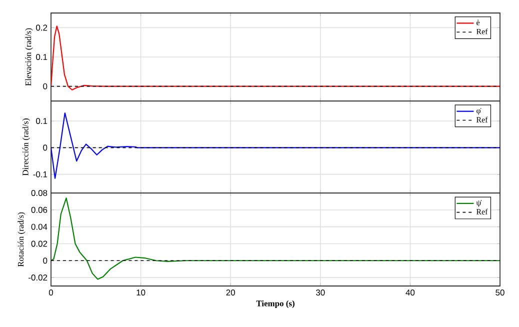 The image size is (519, 327). What do you see at coordinates (38, 277) in the screenshot?
I see `y-tick-label: -0.02` at bounding box center [38, 277].